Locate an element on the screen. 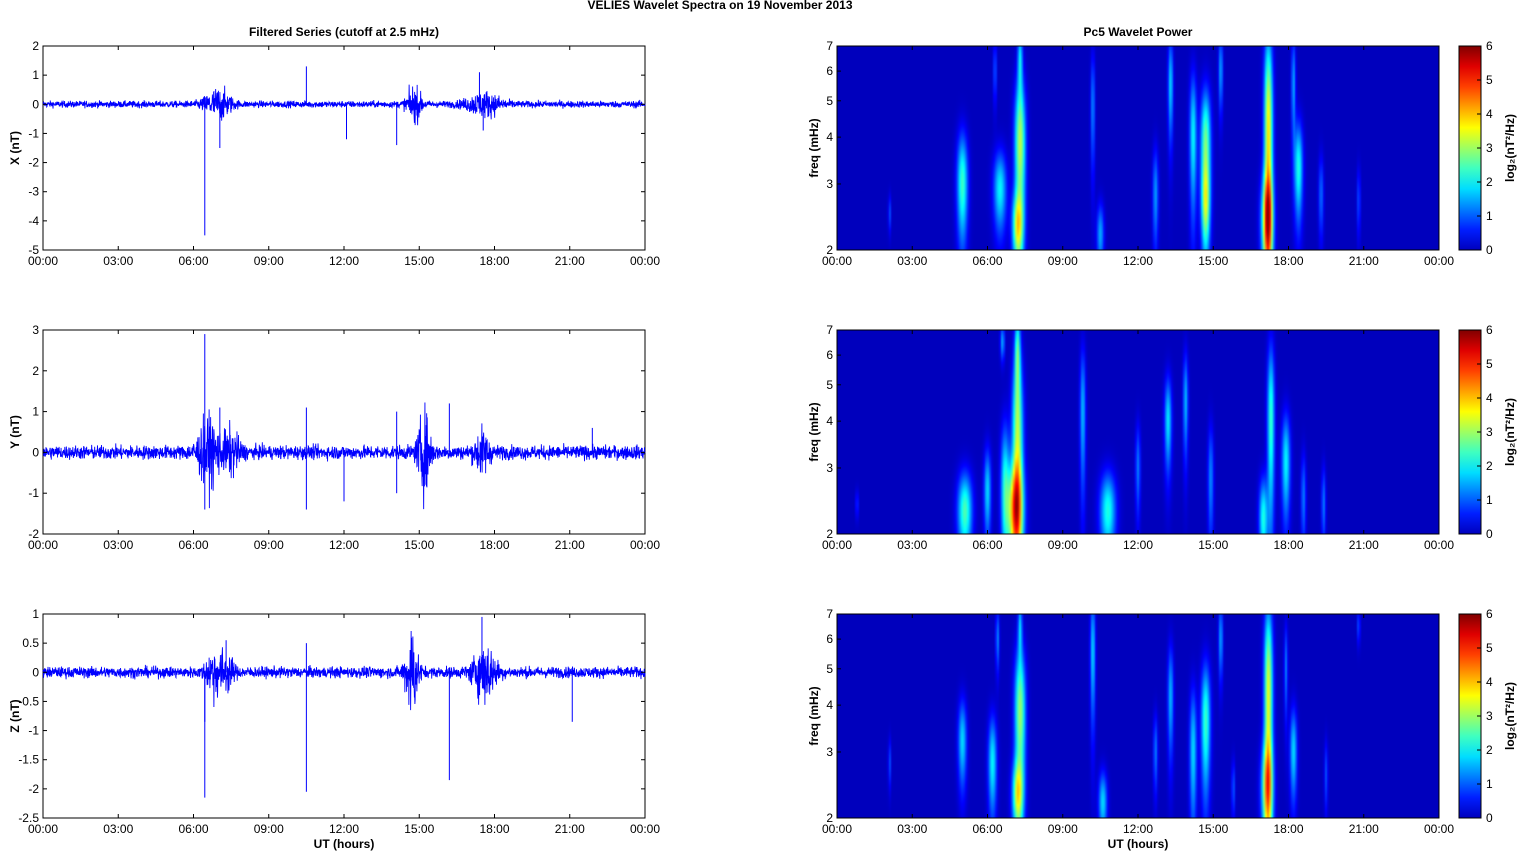 The width and height of the screenshot is (1522, 851). x-spectrum-ytick-label: 5 is located at coordinates (829, 101).